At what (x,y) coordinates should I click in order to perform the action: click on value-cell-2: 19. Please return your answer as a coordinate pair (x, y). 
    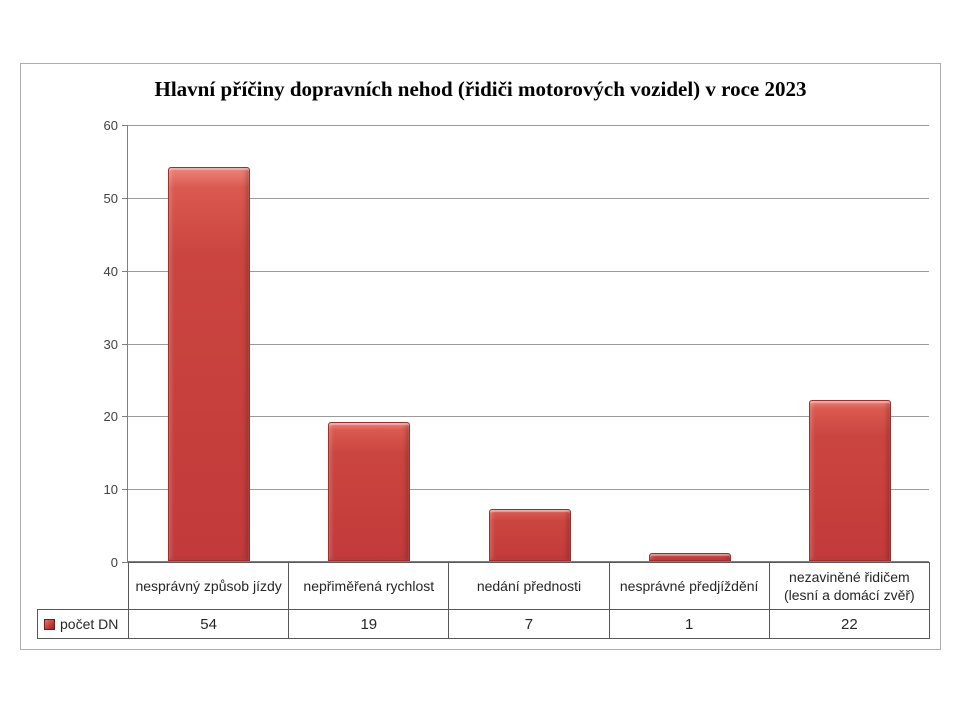
    Looking at the image, I should click on (369, 624).